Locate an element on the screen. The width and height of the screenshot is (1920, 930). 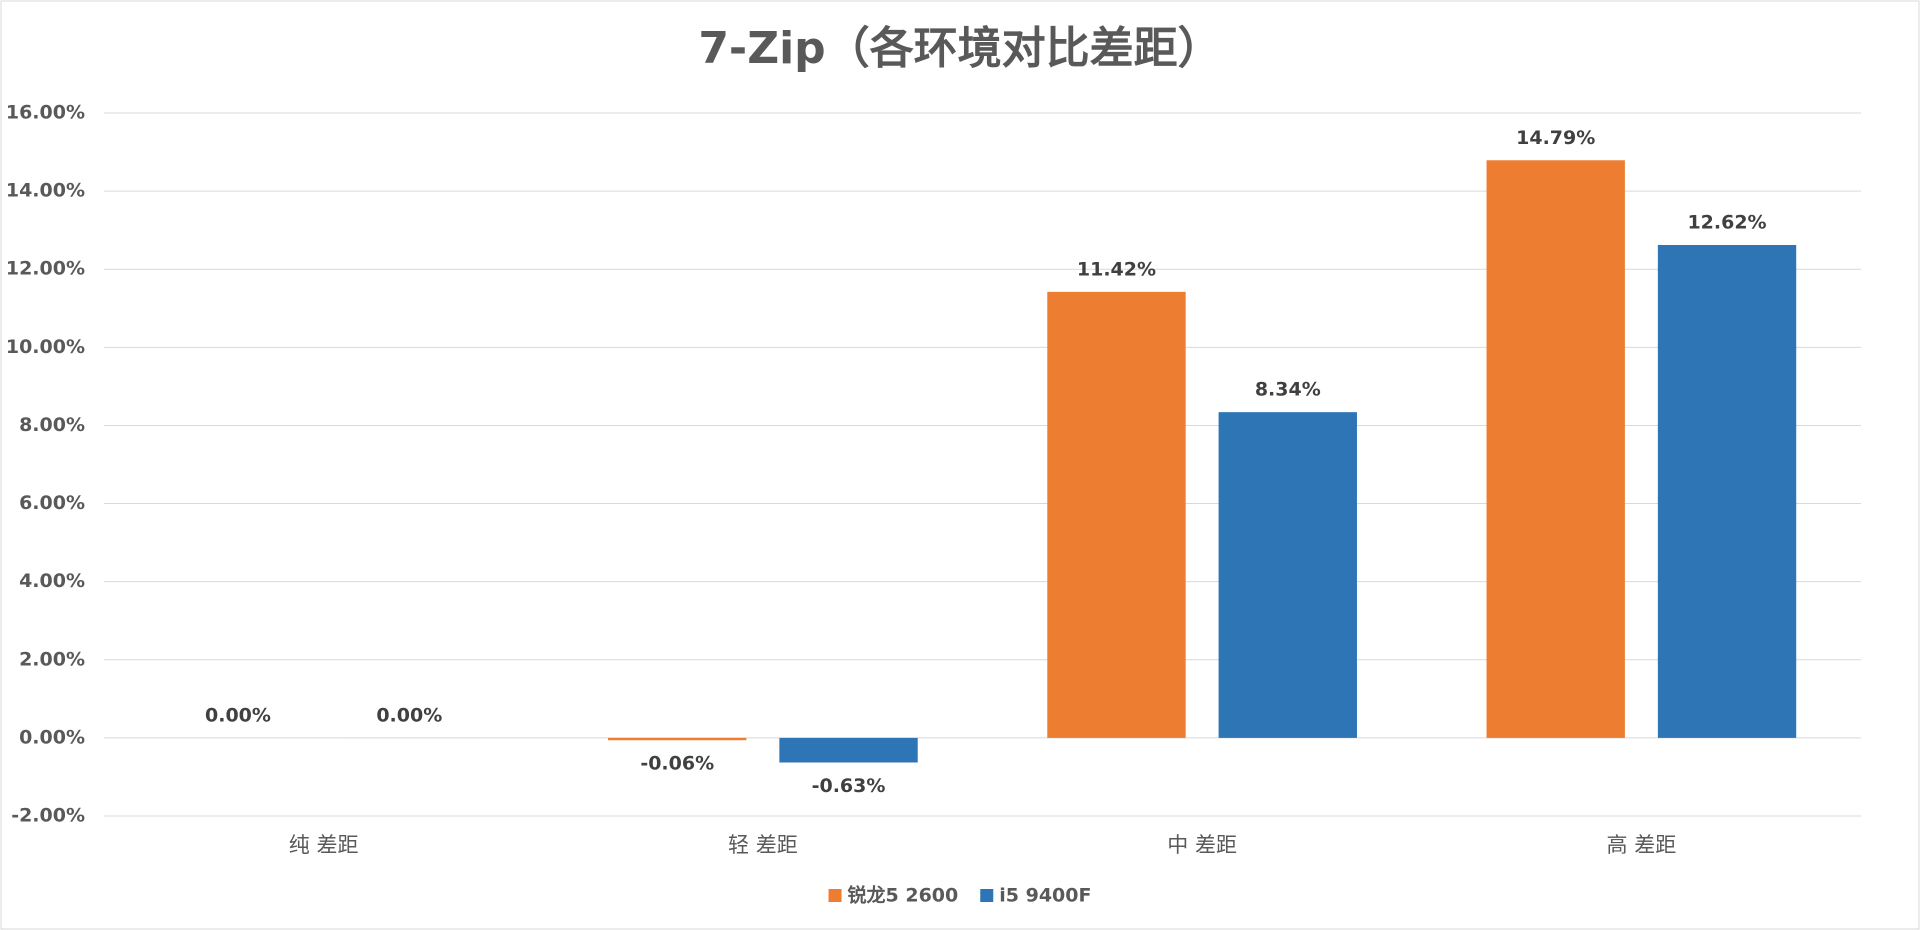
y-tick-label: 6.00% is located at coordinates (52, 503).